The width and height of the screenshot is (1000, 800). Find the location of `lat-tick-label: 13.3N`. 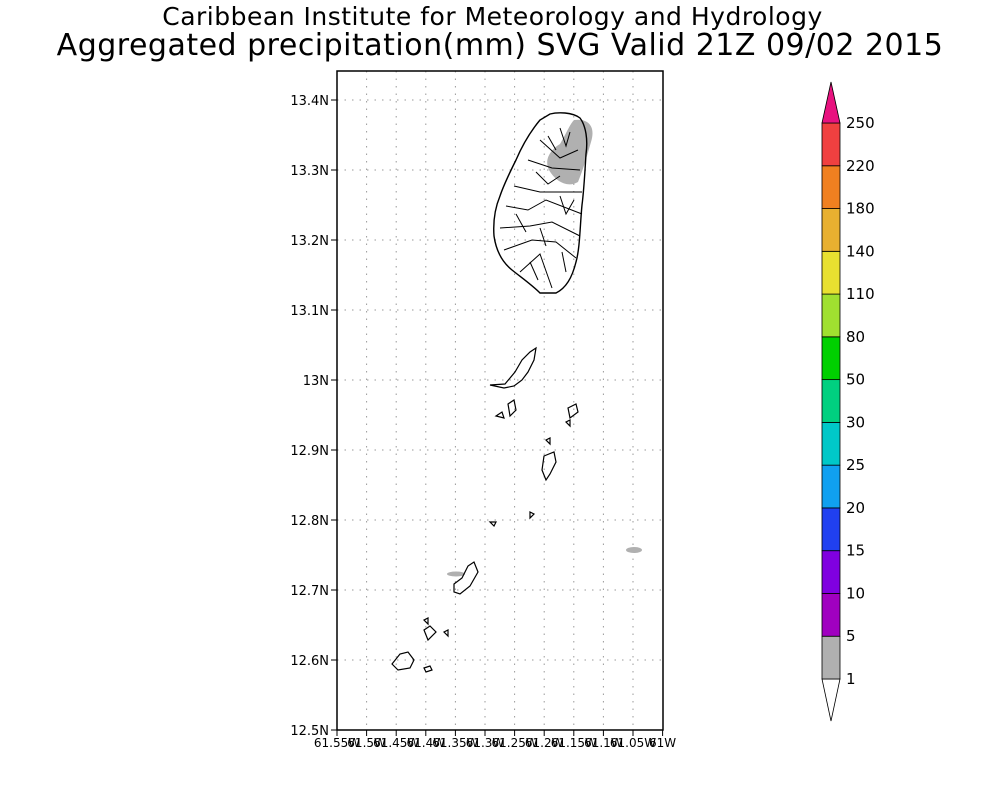

lat-tick-label: 13.3N is located at coordinates (309, 171).